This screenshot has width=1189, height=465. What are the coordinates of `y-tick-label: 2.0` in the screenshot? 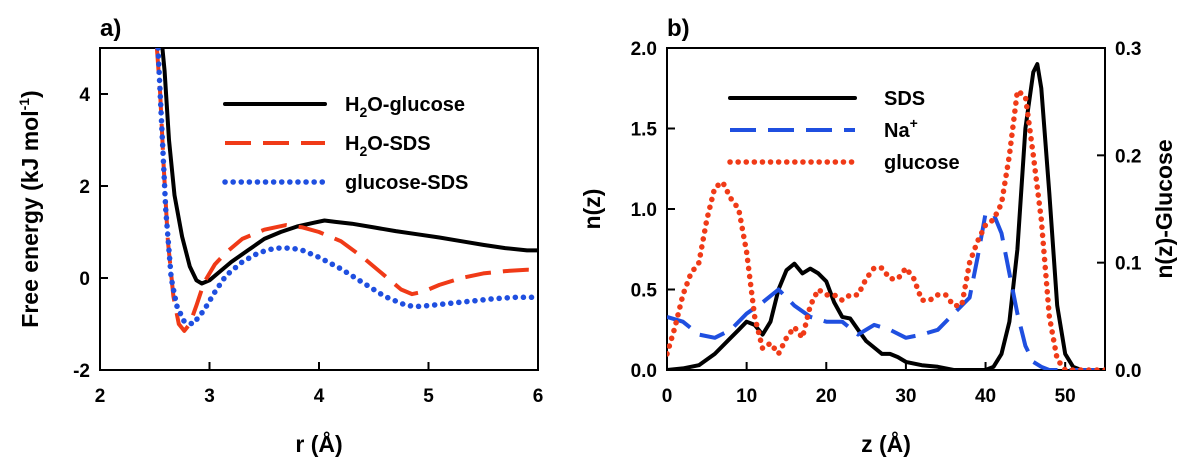 It's located at (644, 49).